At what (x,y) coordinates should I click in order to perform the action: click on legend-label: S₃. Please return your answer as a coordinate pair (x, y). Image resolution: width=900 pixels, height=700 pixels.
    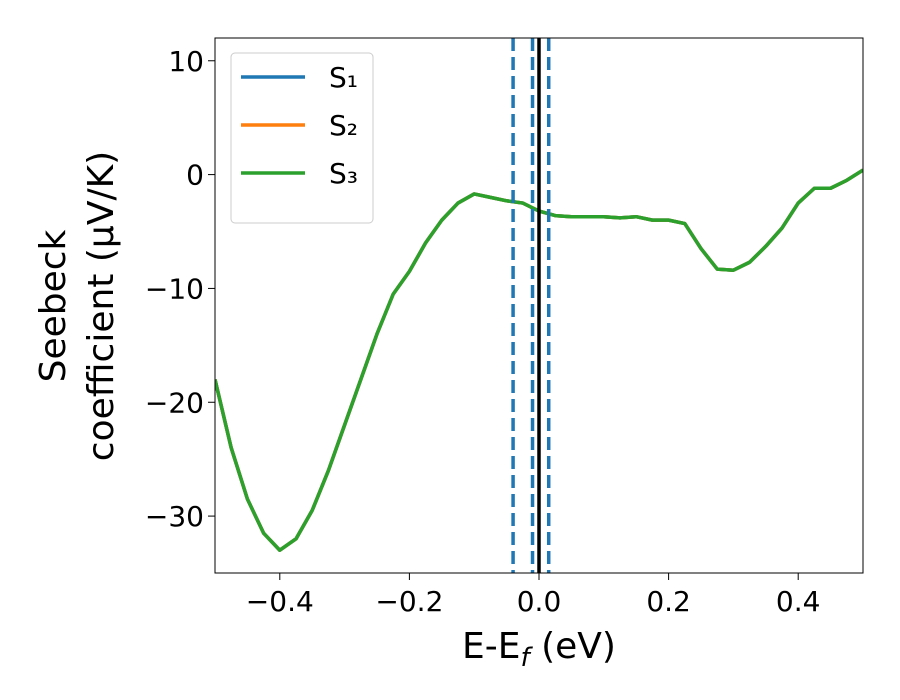
    Looking at the image, I should click on (343, 173).